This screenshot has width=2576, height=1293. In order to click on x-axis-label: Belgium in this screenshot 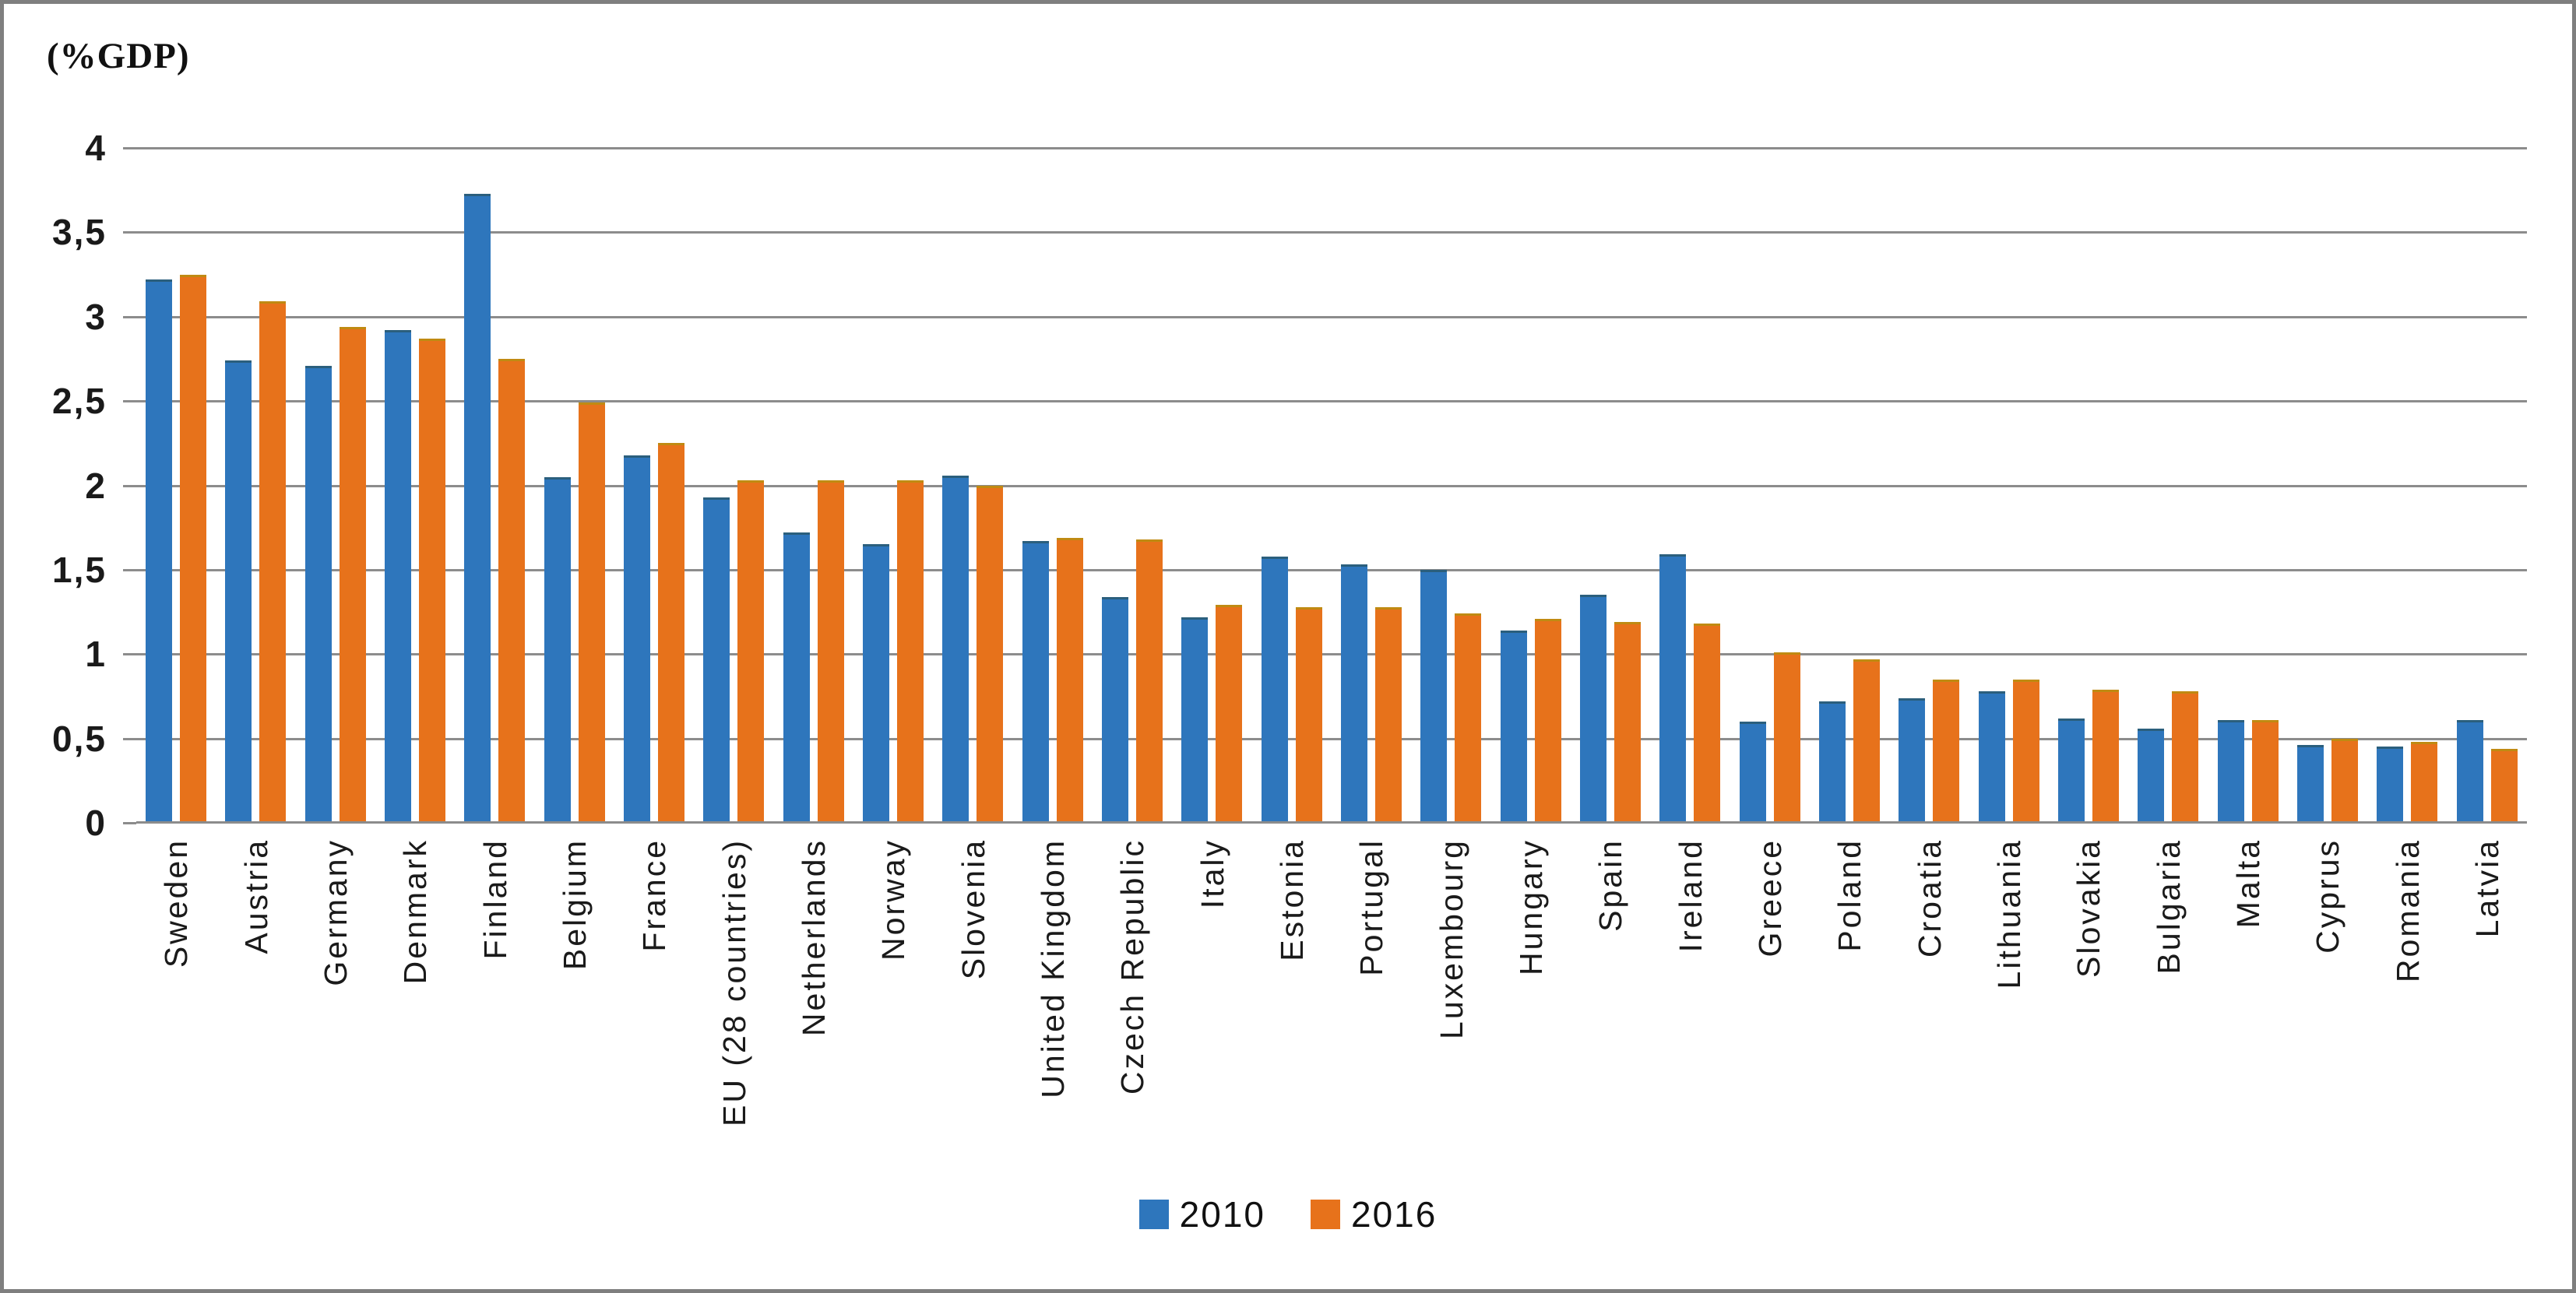, I will do `click(574, 904)`.